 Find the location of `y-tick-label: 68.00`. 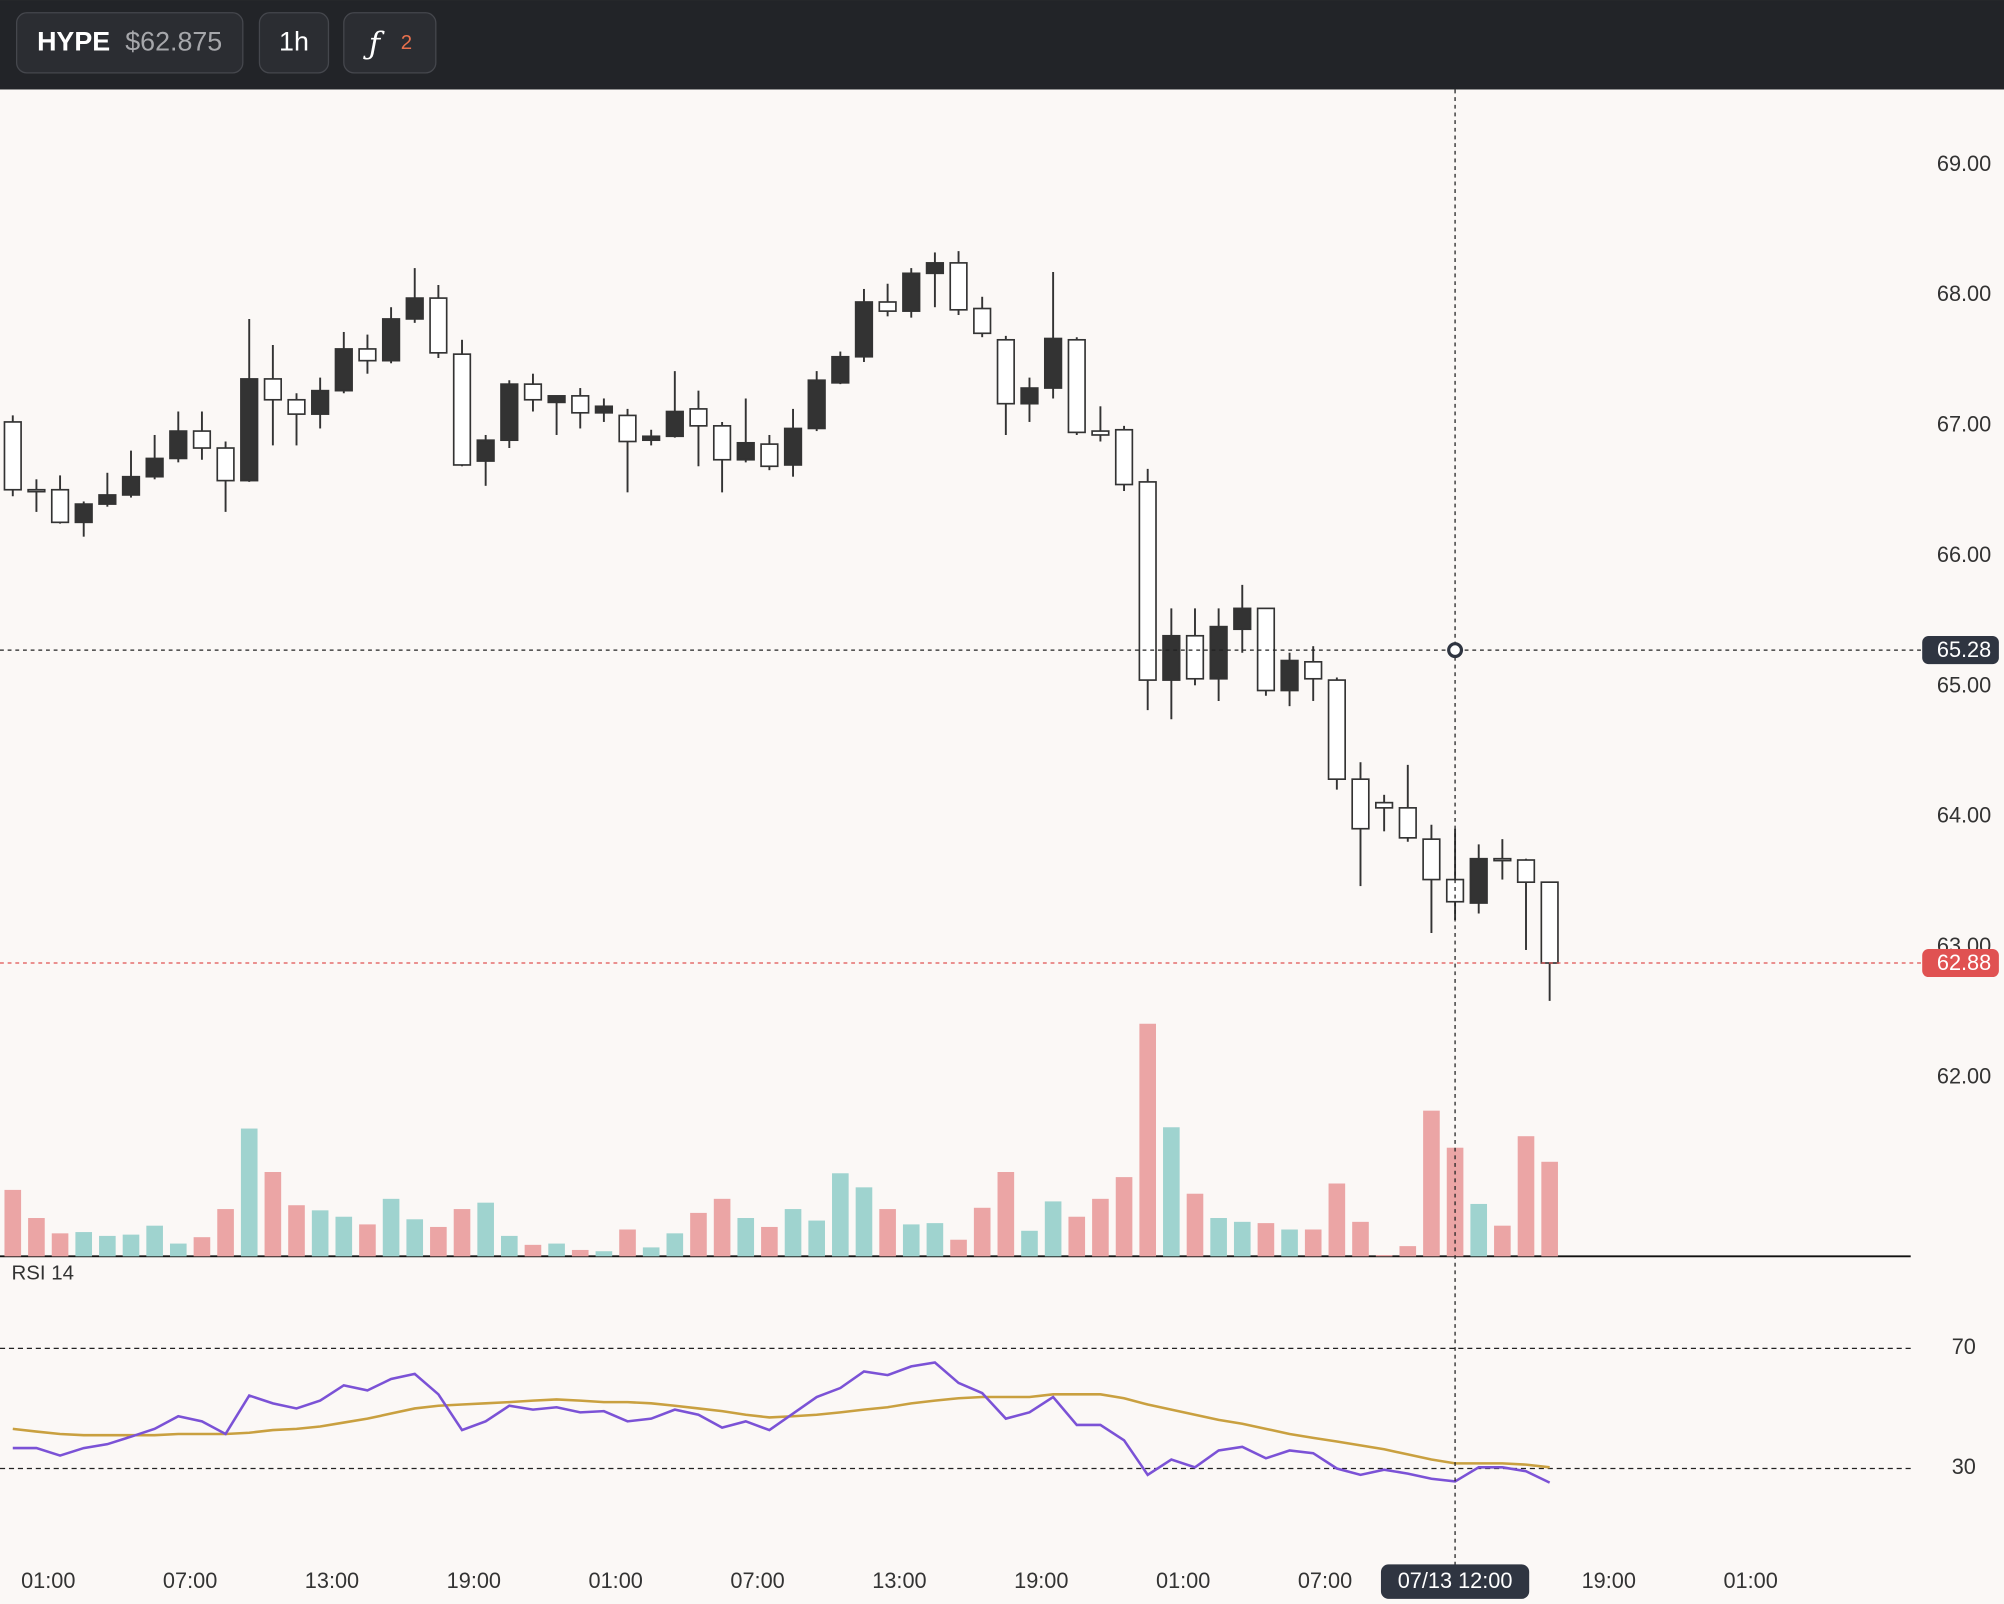

y-tick-label: 68.00 is located at coordinates (1964, 293).